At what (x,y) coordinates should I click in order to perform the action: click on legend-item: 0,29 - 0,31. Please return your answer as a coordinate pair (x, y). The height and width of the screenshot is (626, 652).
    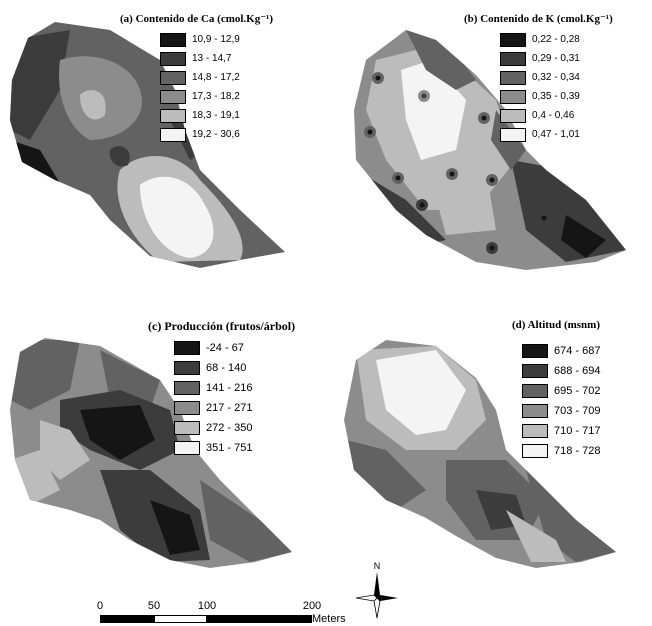
    Looking at the image, I should click on (540, 58).